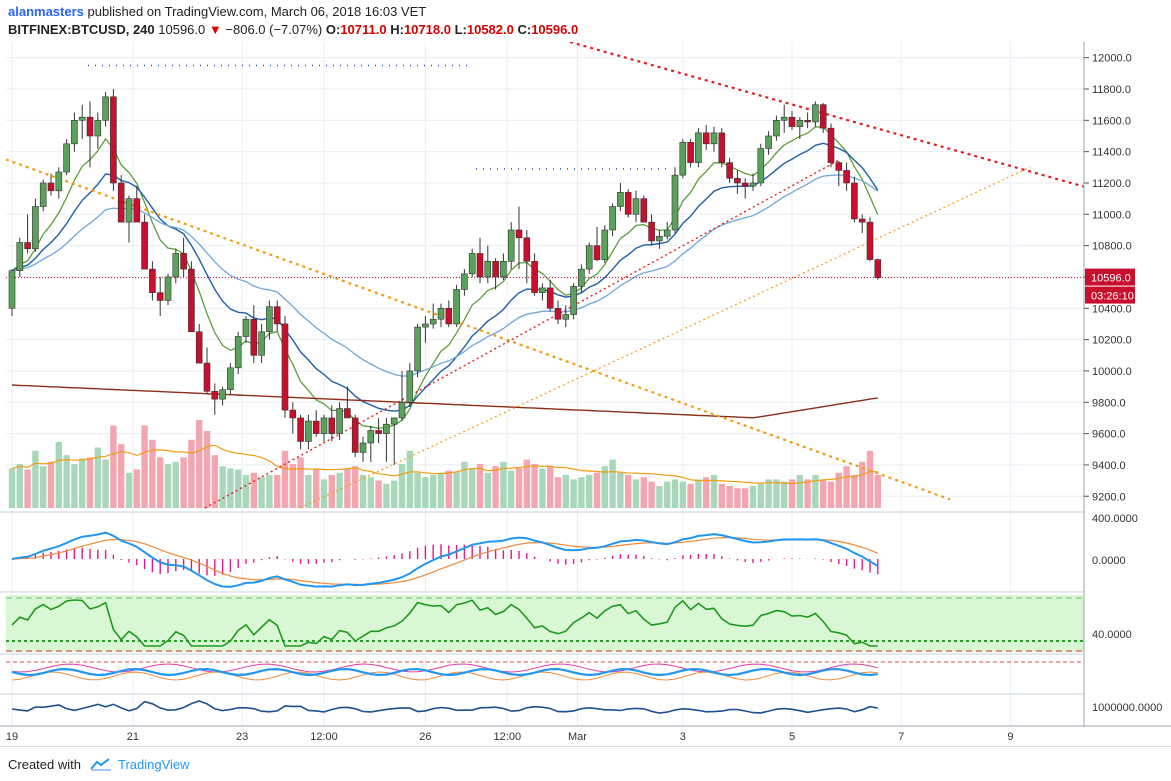  Describe the element at coordinates (444, 668) in the screenshot. I see `stoch-k-line` at that location.